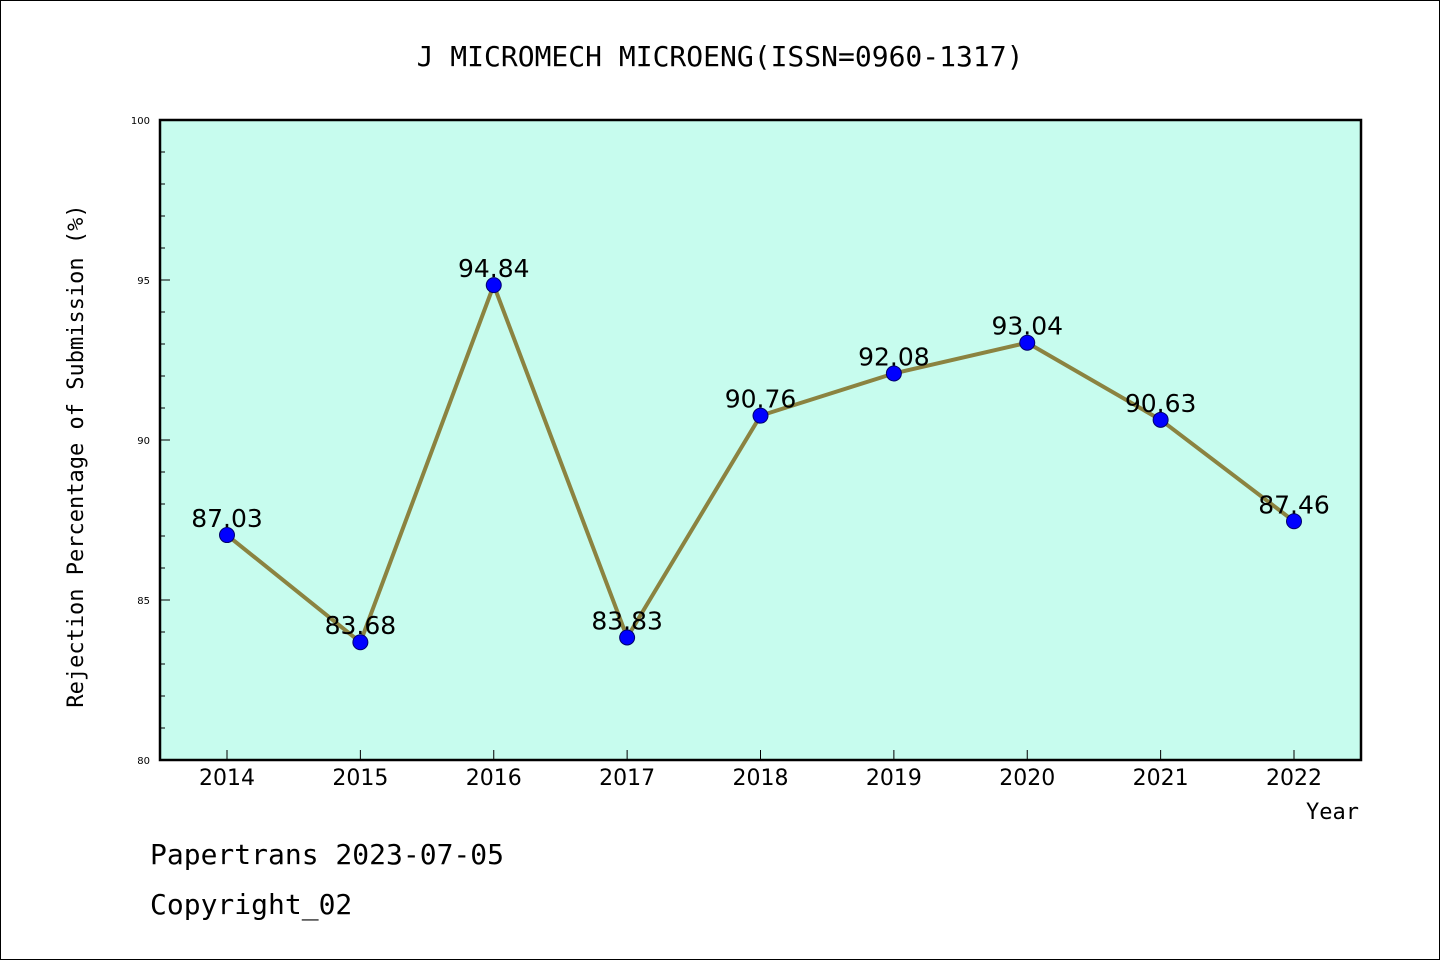 Image resolution: width=1440 pixels, height=960 pixels. What do you see at coordinates (1161, 778) in the screenshot?
I see `x-tick-label: 2021` at bounding box center [1161, 778].